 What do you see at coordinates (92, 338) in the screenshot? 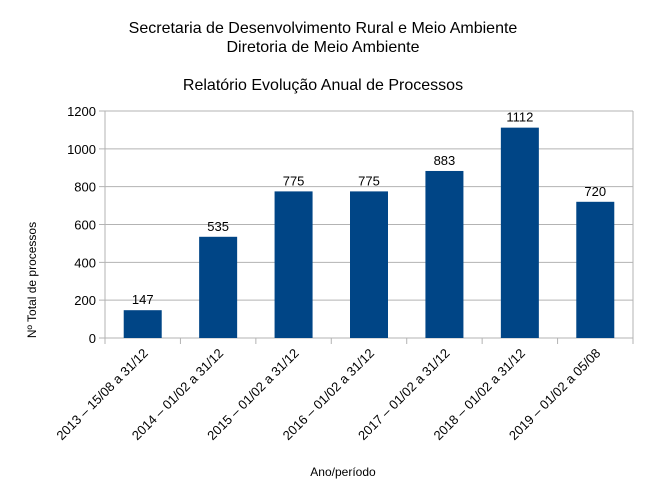
I see `y-tick-label: 0` at bounding box center [92, 338].